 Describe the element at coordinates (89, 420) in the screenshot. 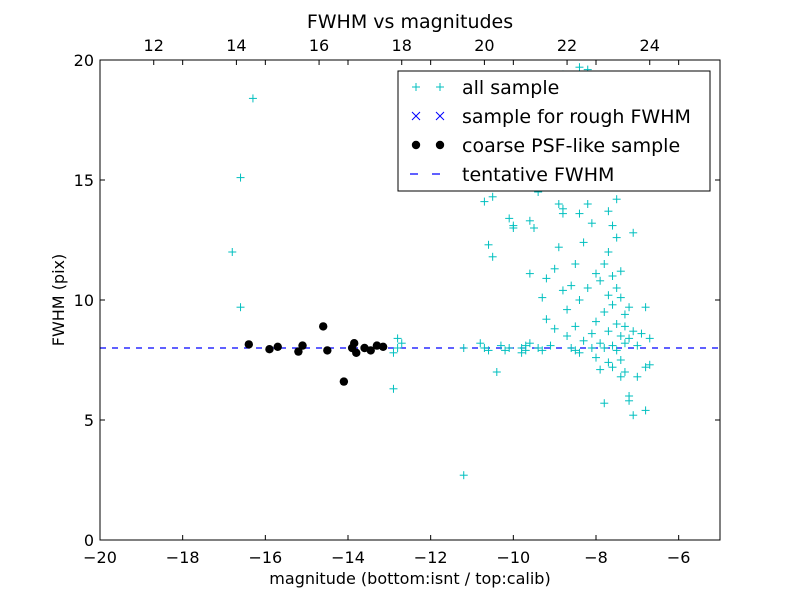

I see `y-tick-label: 5` at that location.